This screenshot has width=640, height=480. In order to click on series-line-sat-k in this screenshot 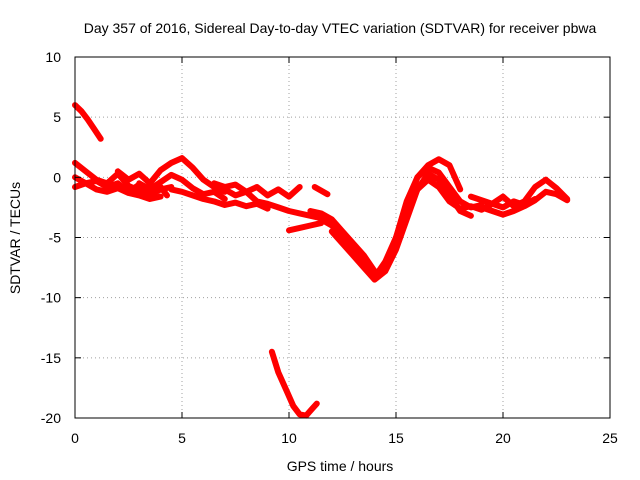, I will do `click(305, 227)`.